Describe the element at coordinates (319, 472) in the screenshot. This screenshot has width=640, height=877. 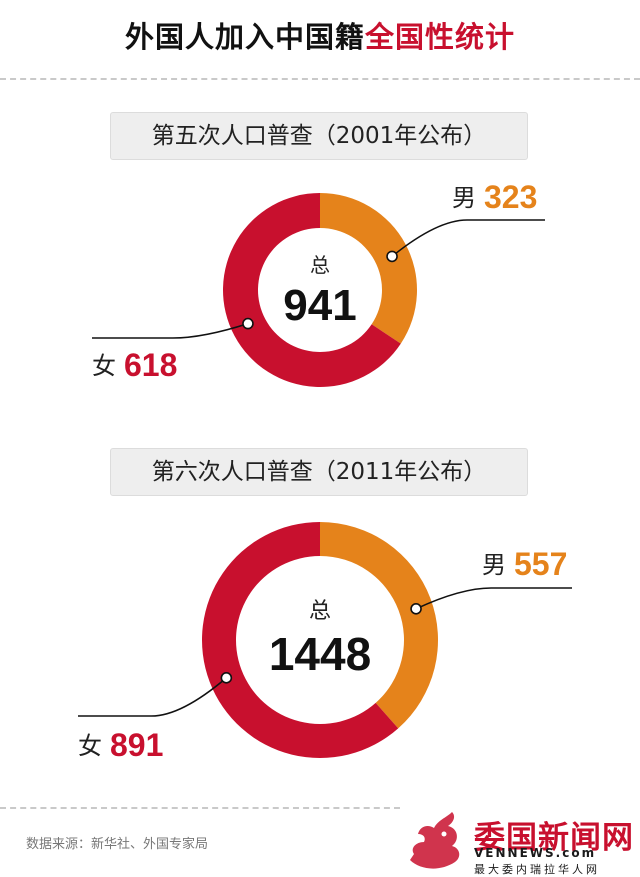
I see `census-6-title: 第六次人口普查（2011年公布）` at that location.